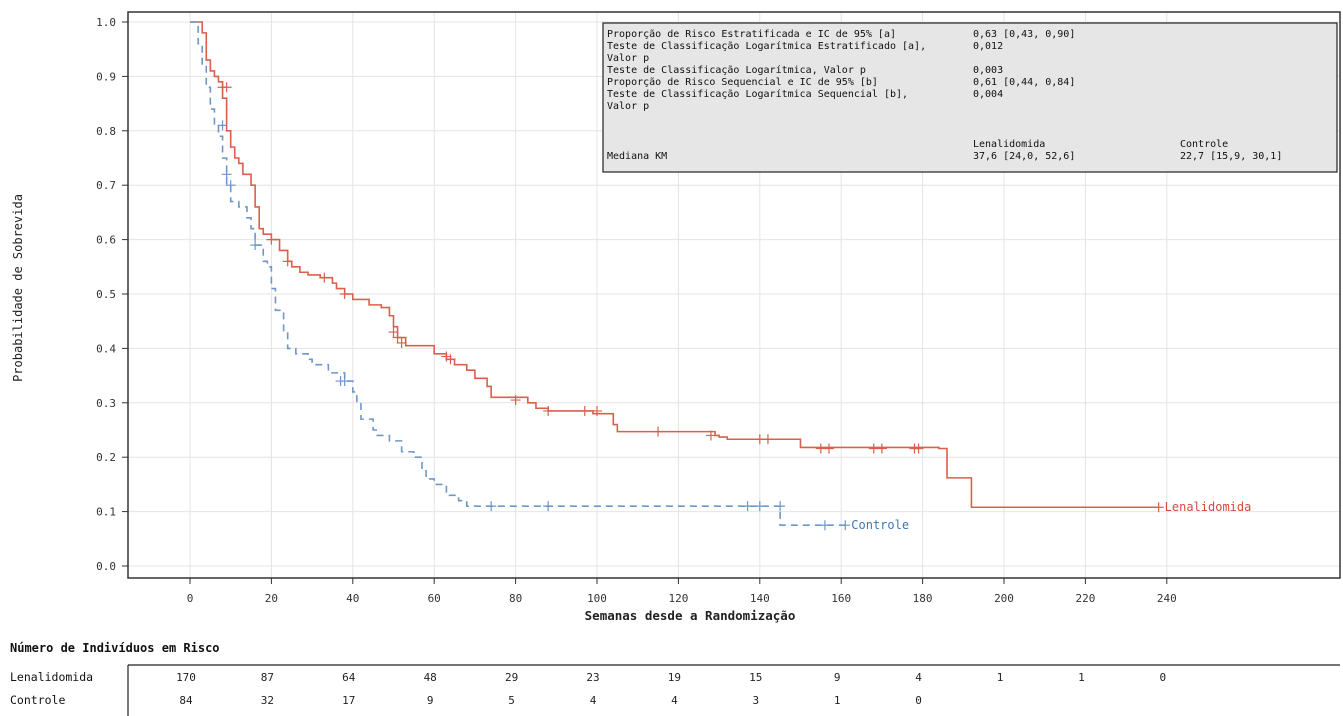  What do you see at coordinates (1009, 144) in the screenshot?
I see `stats-col-header-lenalidomida: Lenalidomida` at bounding box center [1009, 144].